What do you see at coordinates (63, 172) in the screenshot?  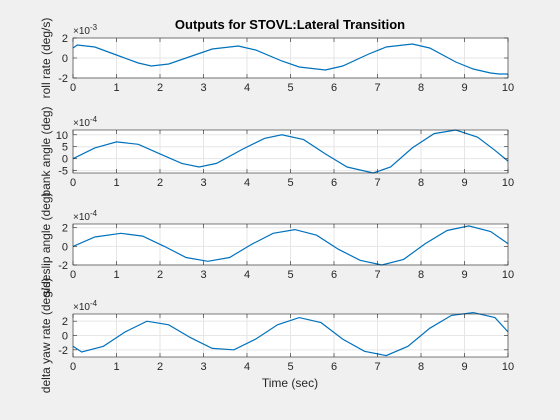 I see `y-tick-label: -5` at bounding box center [63, 172].